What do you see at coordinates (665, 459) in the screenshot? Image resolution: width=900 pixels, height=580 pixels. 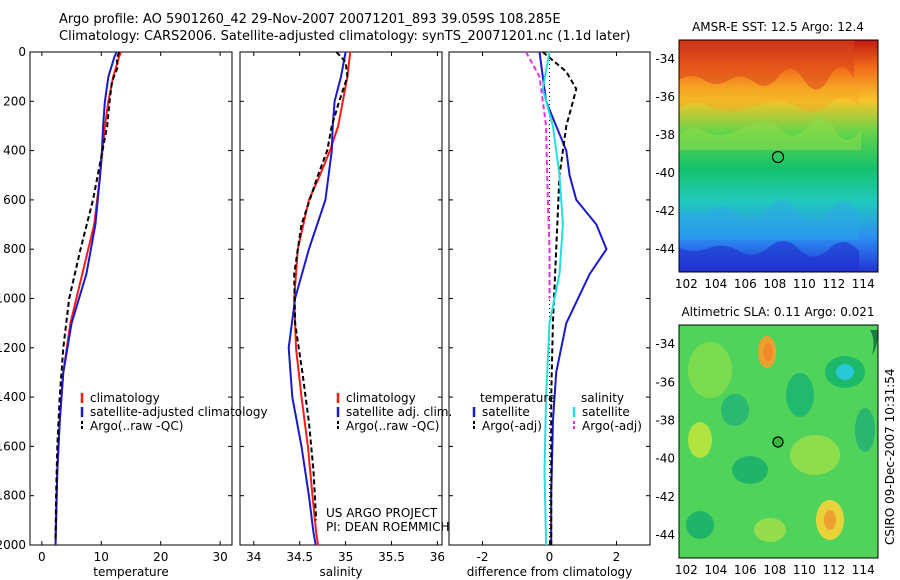 I see `sla-map-ytick-label: -40` at bounding box center [665, 459].